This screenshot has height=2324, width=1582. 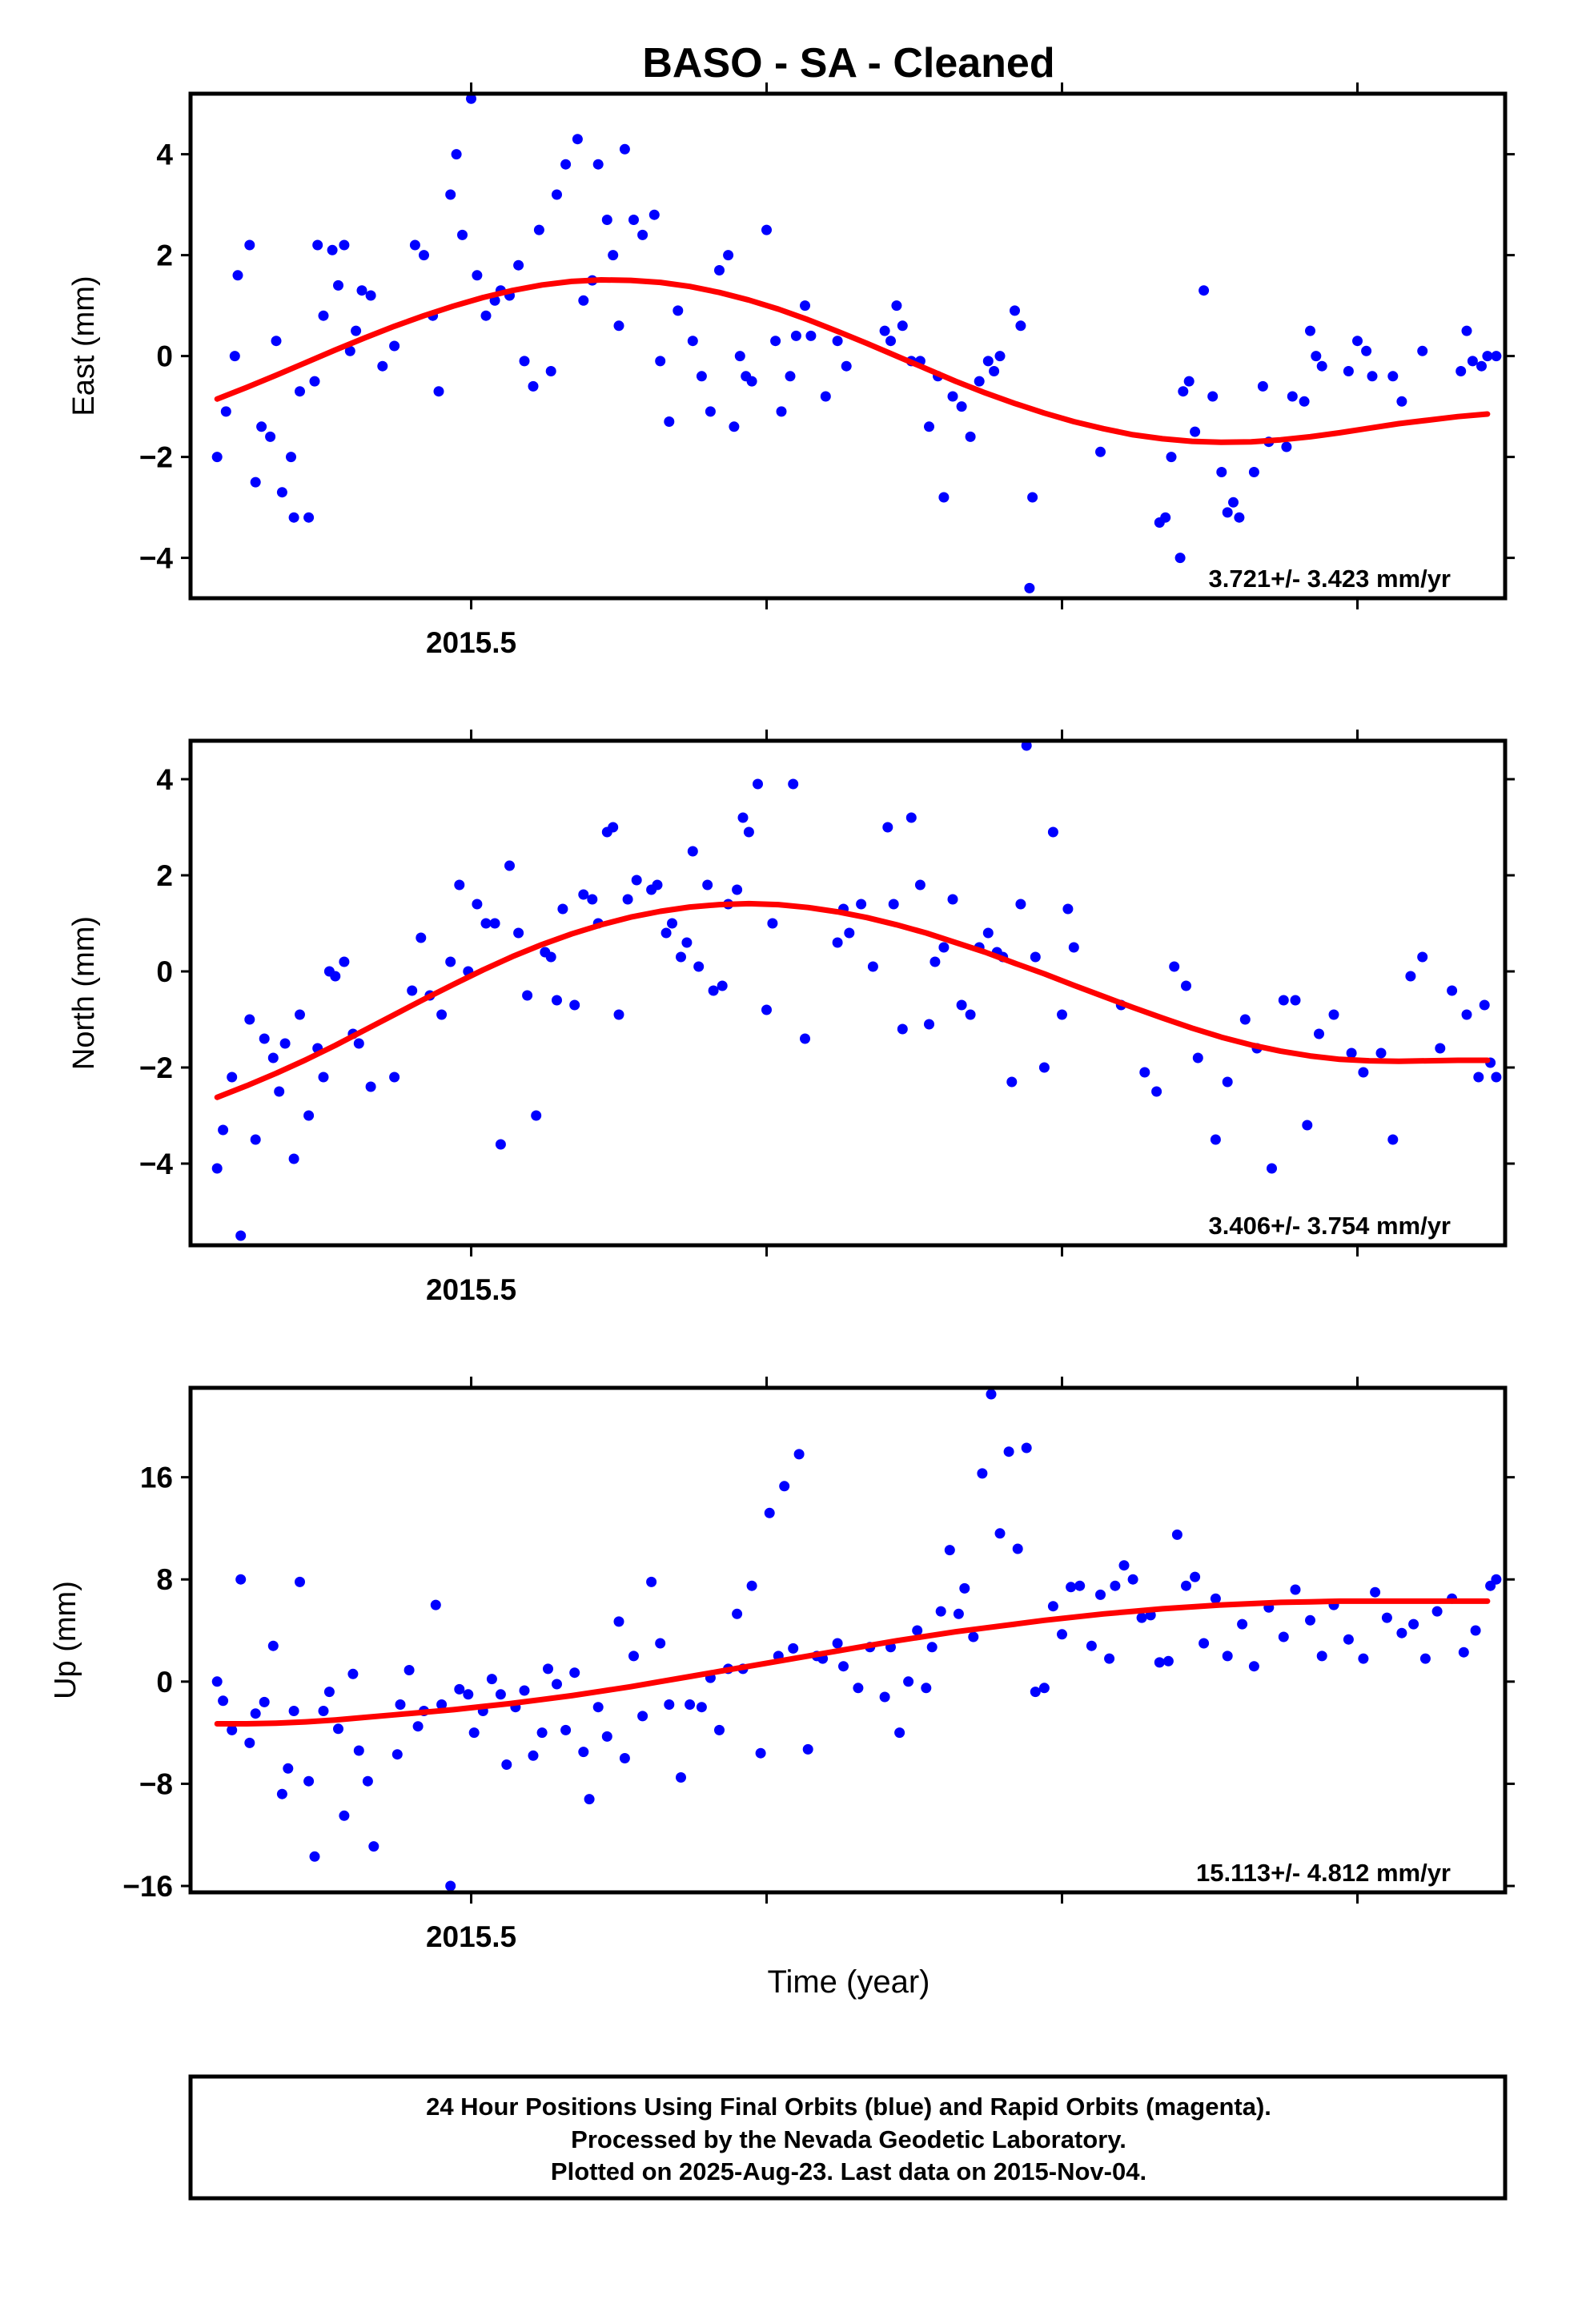 What do you see at coordinates (164, 779) in the screenshot?
I see `y-tick-label: 4` at bounding box center [164, 779].